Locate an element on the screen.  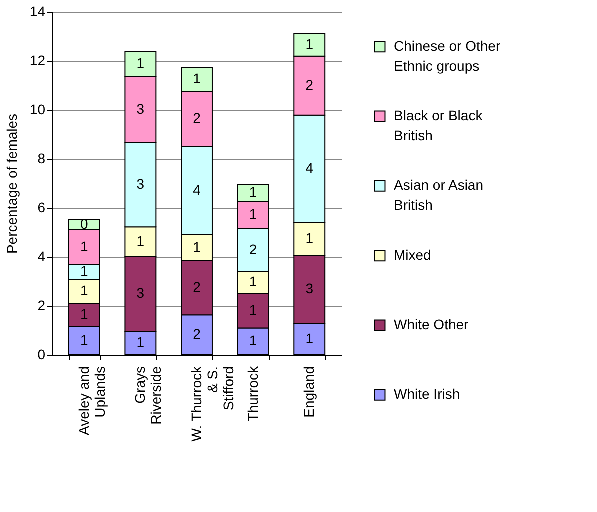
y-tick-label: 2 is located at coordinates (42, 306).